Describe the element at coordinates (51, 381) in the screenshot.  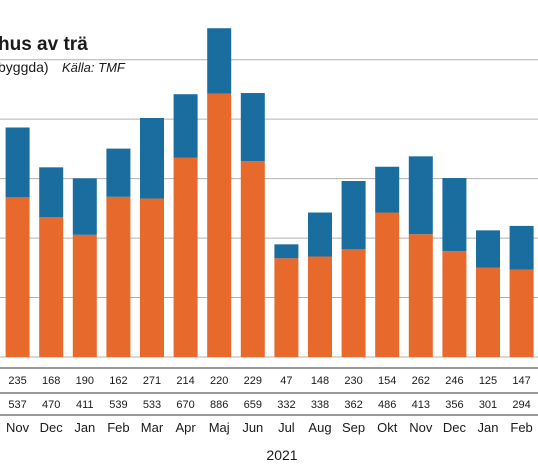
I see `table-cell-top: 168` at that location.